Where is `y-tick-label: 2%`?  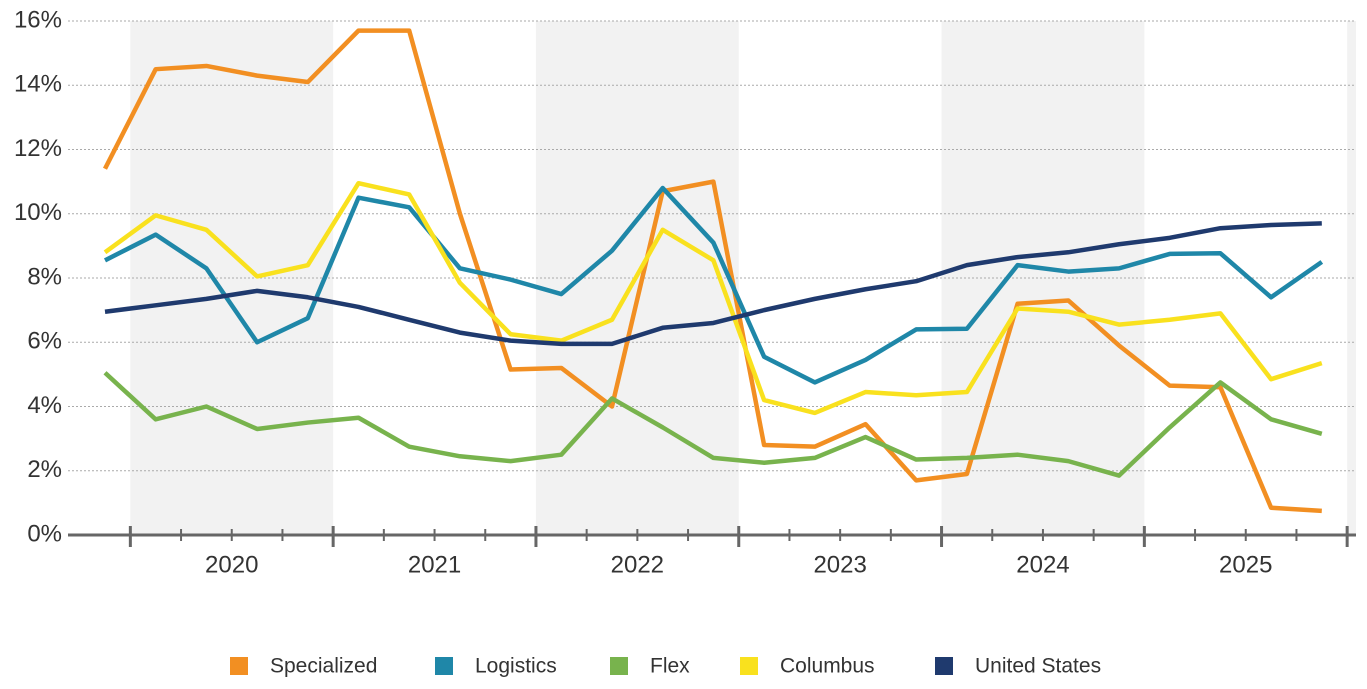
y-tick-label: 2% is located at coordinates (44, 469).